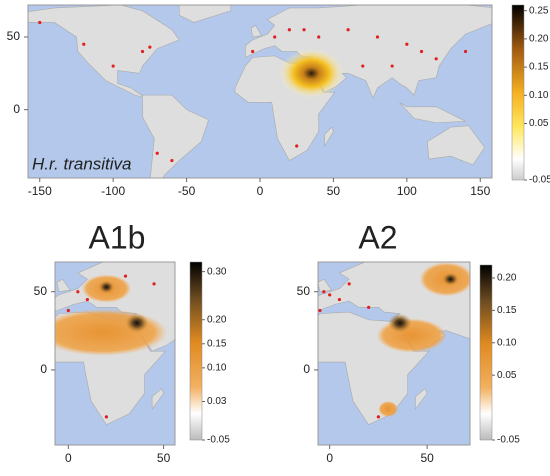 The height and width of the screenshot is (476, 550). I want to click on colorbar-tick-label: 0.30, so click(217, 271).